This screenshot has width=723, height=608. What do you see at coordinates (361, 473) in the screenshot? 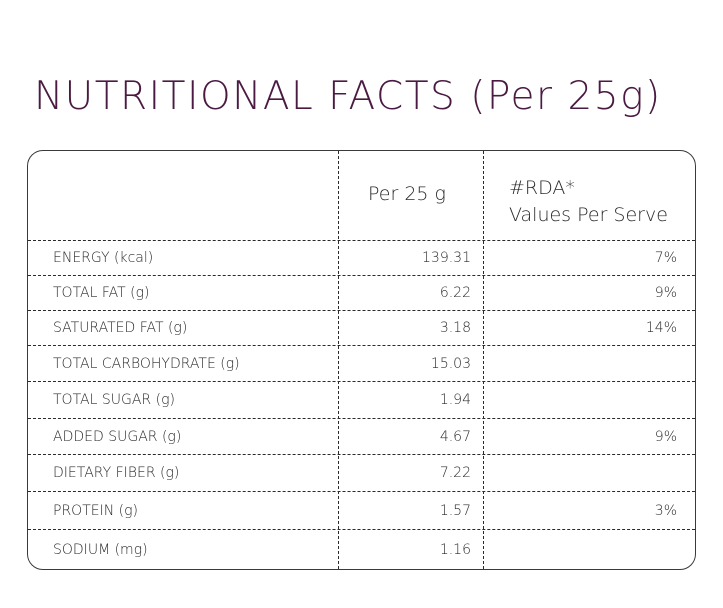
I see `table-row: DIETARY FIBER (g) 7.22` at bounding box center [361, 473].